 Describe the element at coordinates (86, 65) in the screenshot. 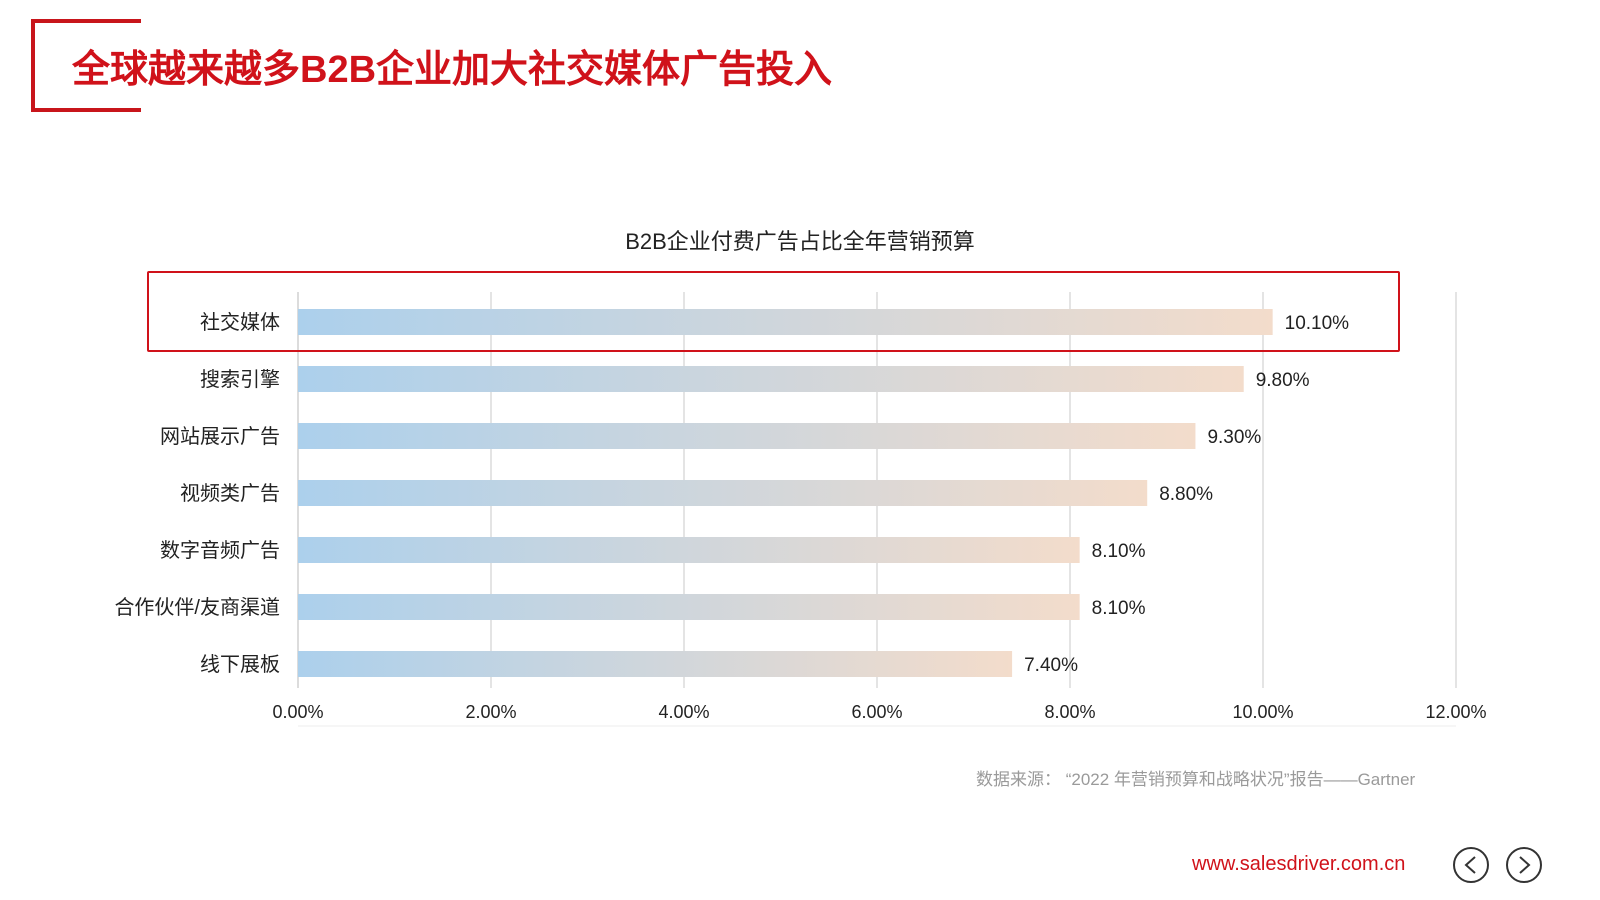

I see `title-frame` at that location.